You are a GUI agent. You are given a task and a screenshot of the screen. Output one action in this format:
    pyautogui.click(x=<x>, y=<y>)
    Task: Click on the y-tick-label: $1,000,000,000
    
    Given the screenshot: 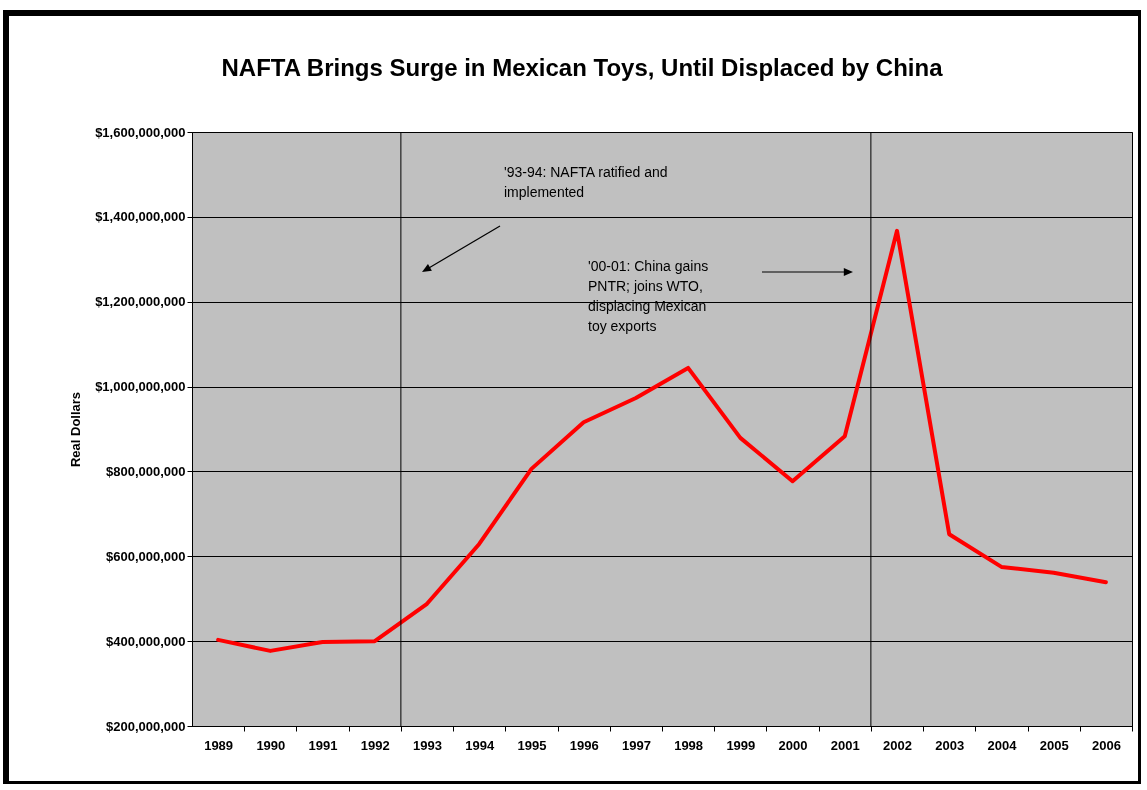 What is the action you would take?
    pyautogui.click(x=140, y=387)
    